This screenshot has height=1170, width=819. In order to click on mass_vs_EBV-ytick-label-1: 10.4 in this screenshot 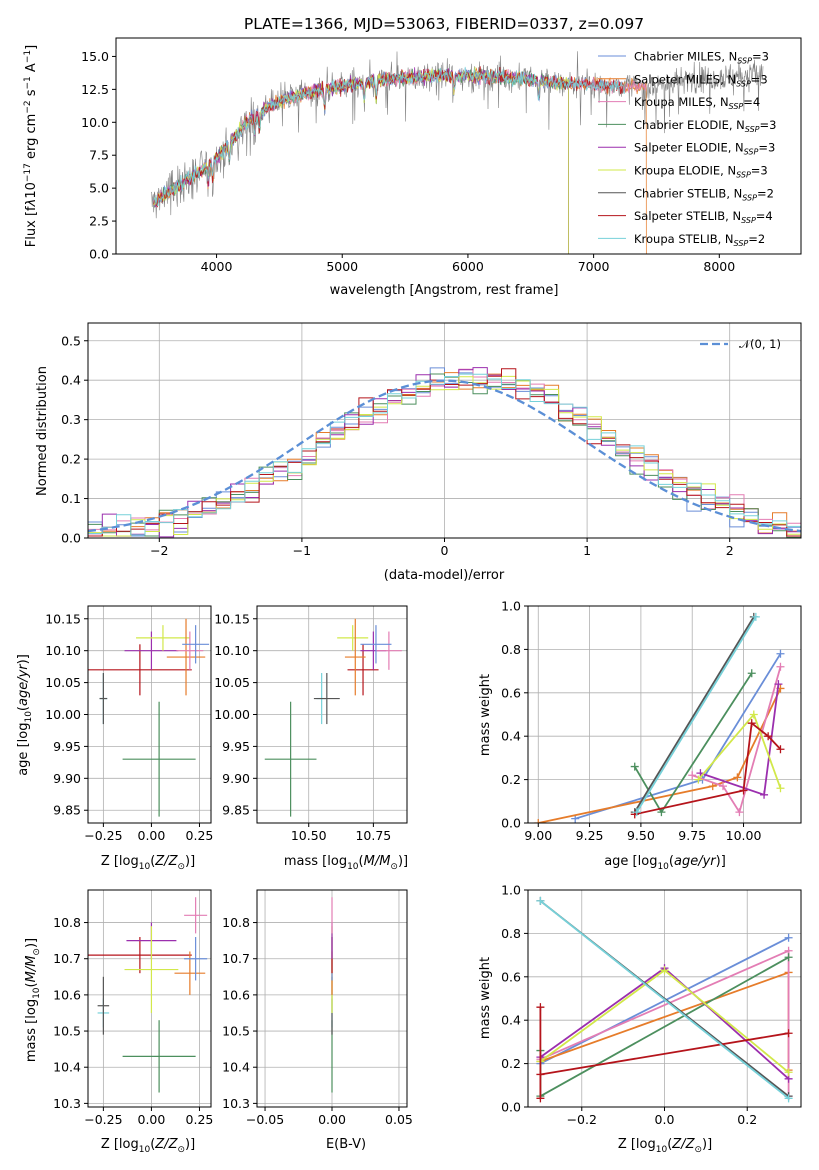, I will do `click(236, 1067)`.